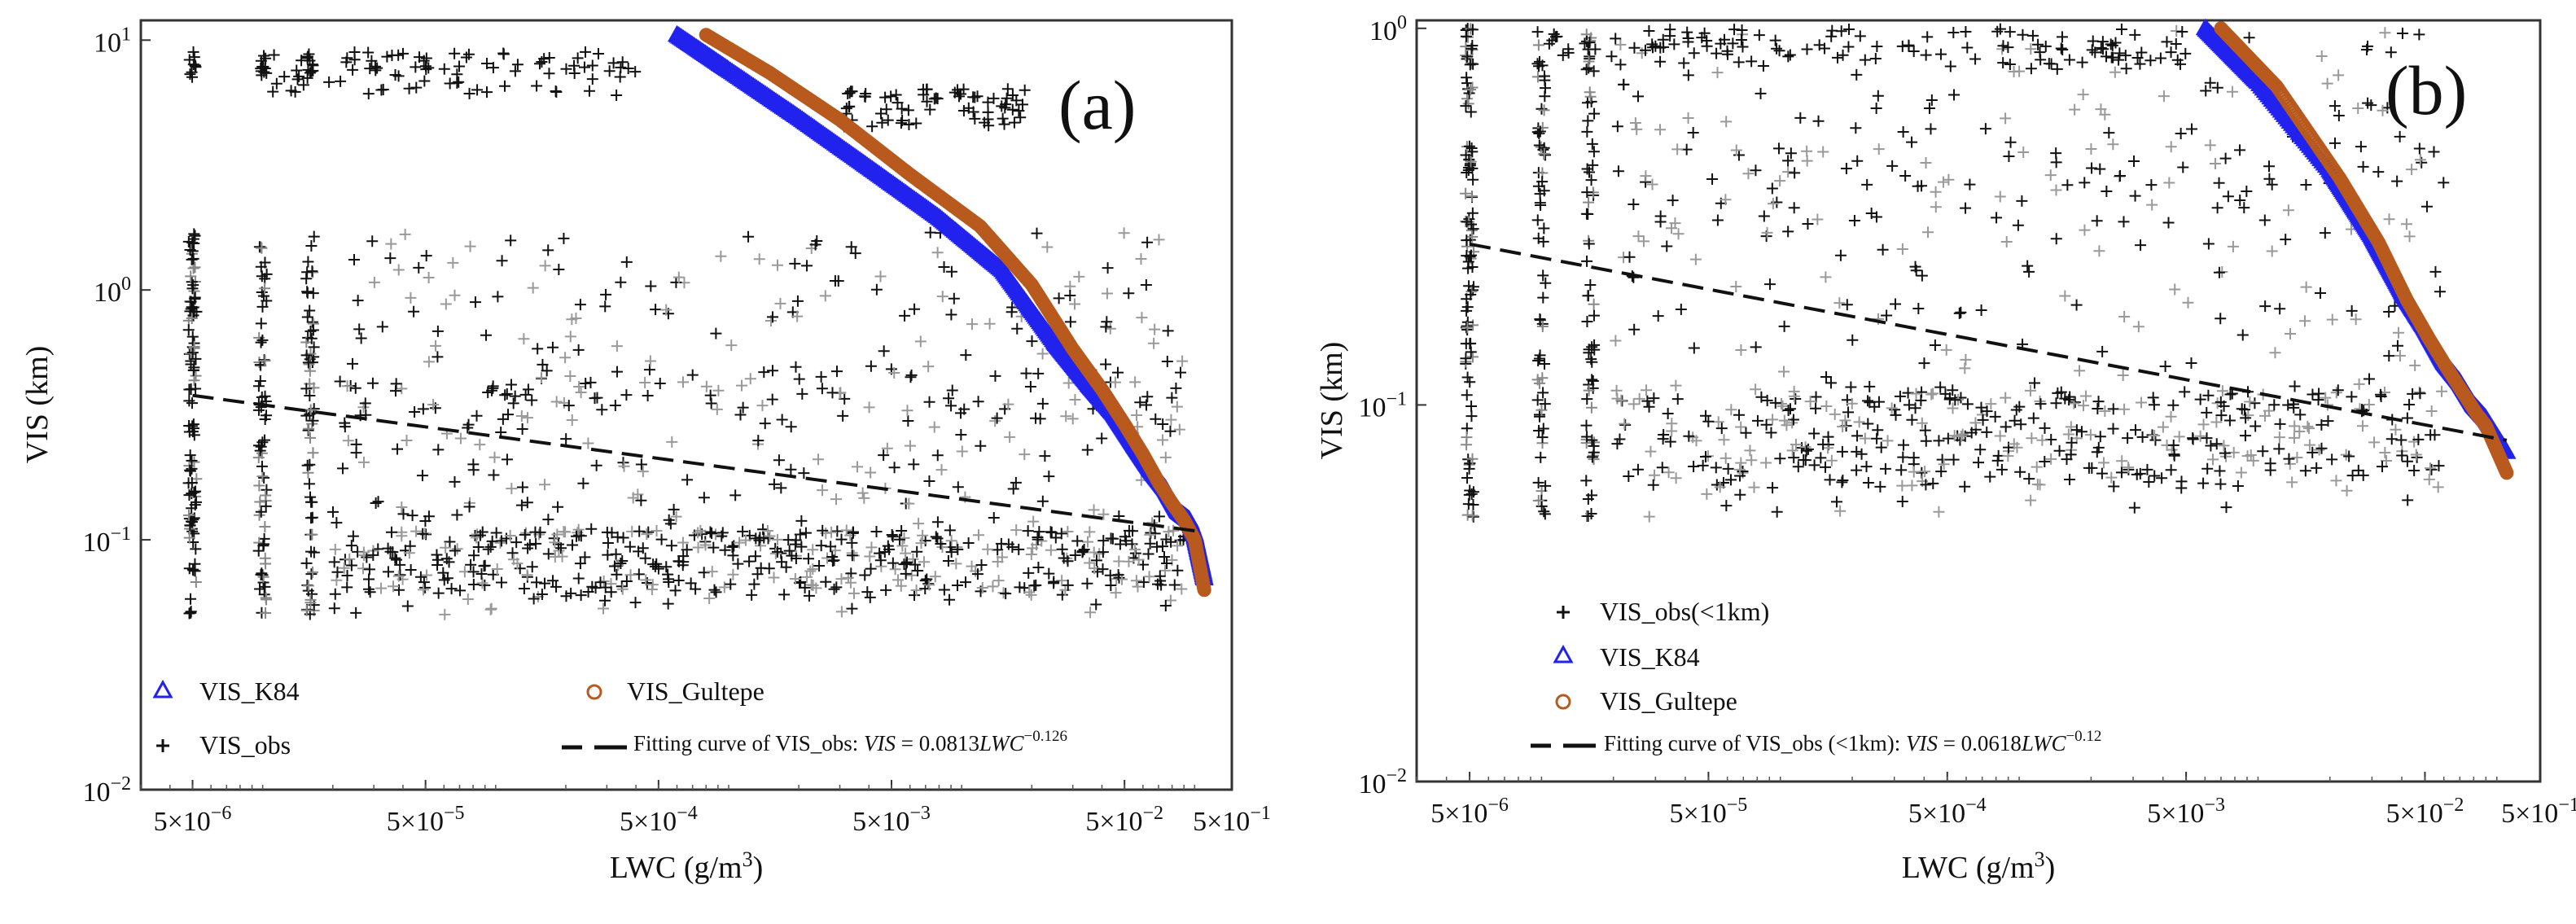 This screenshot has width=2576, height=924. I want to click on y-axis-label-b: VIS (km), so click(1332, 401).